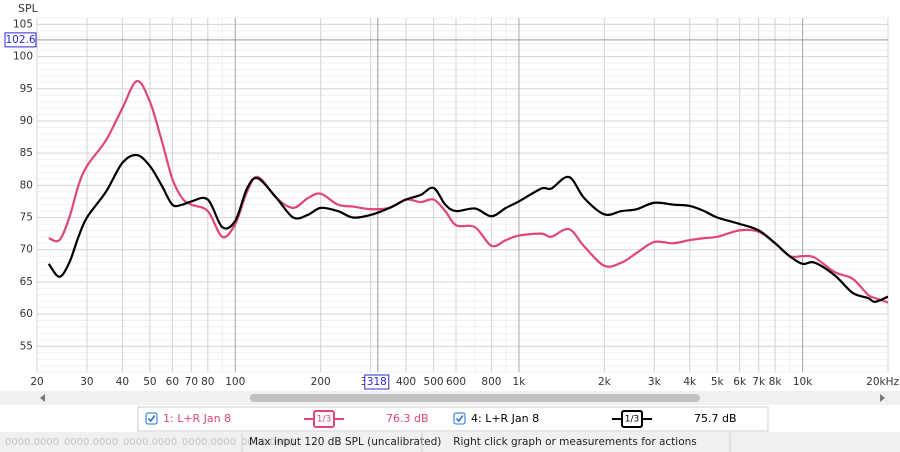  Describe the element at coordinates (42, 398) in the screenshot. I see `scroll-left` at that location.